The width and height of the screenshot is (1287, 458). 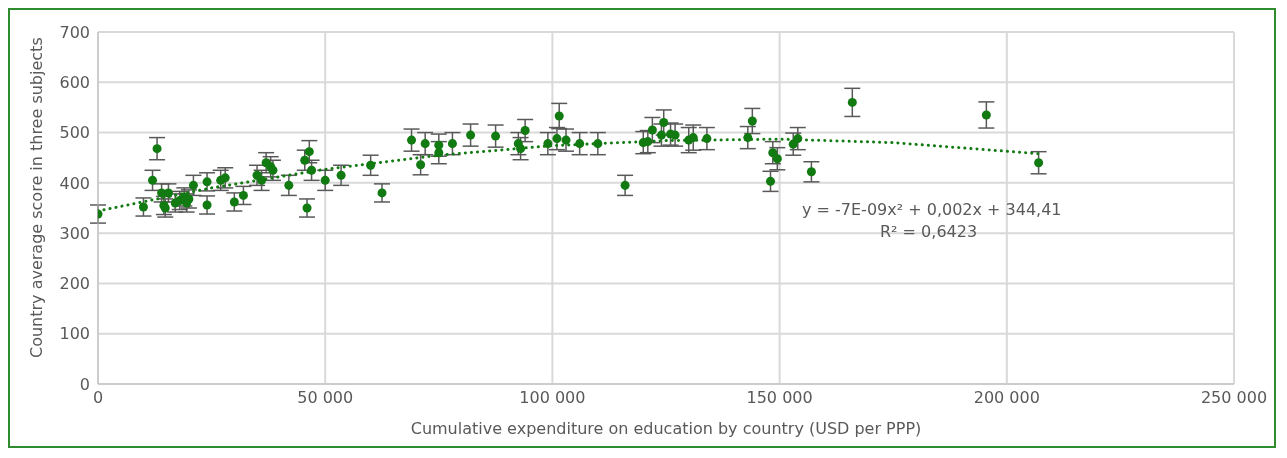 What do you see at coordinates (325, 398) in the screenshot?
I see `x-tick-label: 50 000` at bounding box center [325, 398].